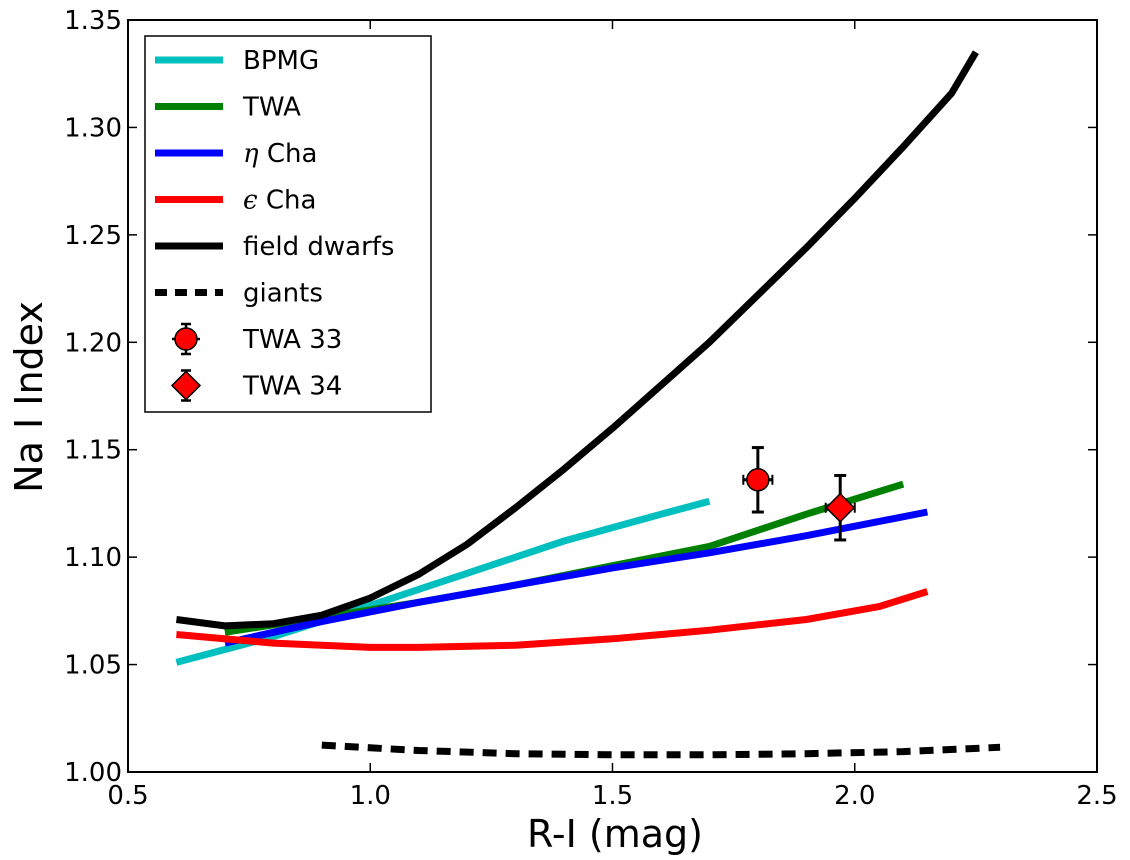  Describe the element at coordinates (854, 796) in the screenshot. I see `x-tick-label: 2.0` at that location.